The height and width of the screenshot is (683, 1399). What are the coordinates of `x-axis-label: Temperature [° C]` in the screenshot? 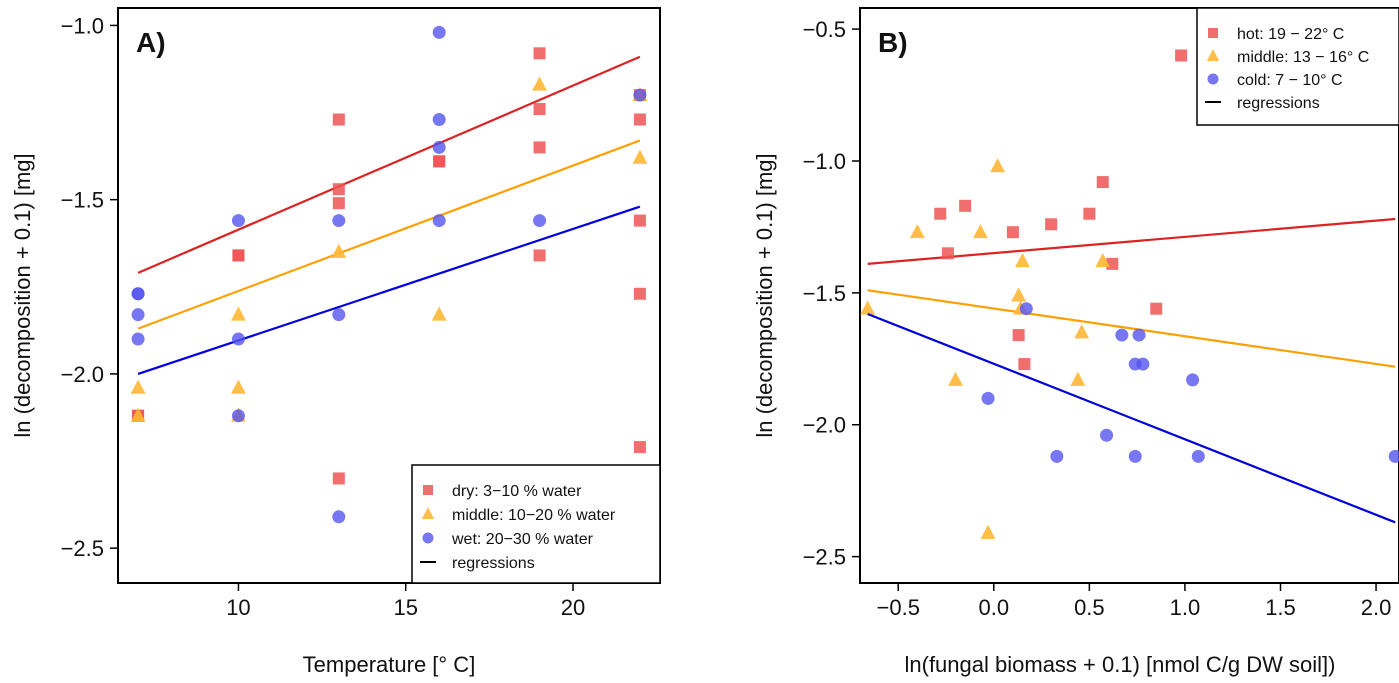 It's located at (389, 664).